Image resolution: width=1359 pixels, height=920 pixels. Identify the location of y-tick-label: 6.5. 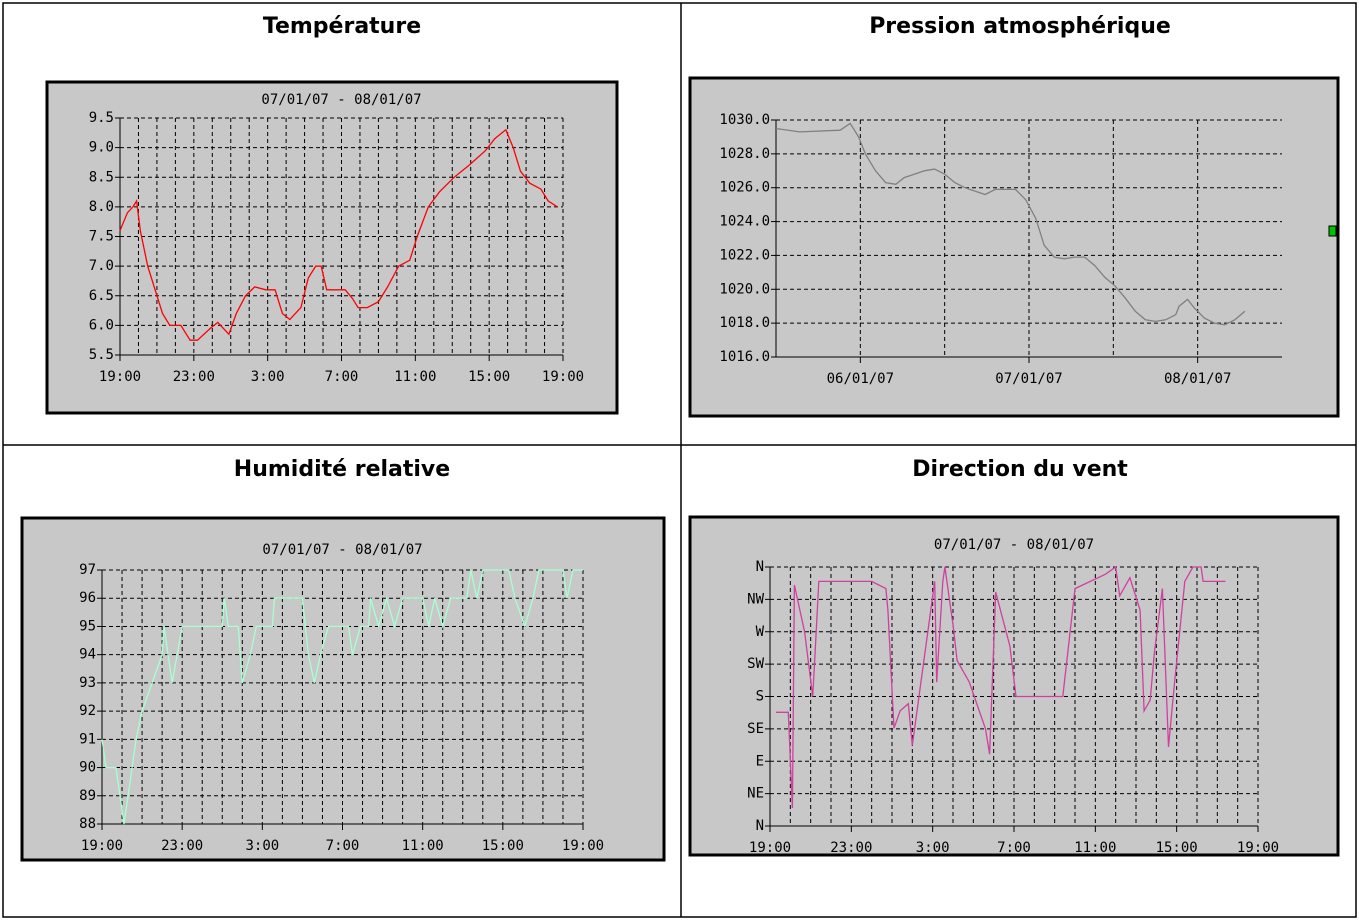
(101, 296).